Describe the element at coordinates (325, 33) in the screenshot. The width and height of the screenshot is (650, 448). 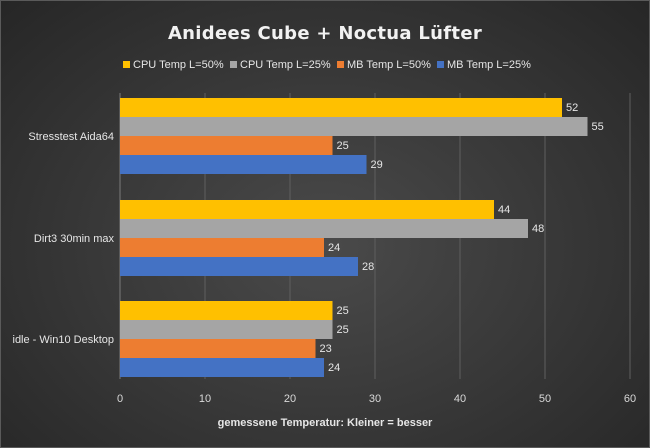
I see `chart-title: Anidees Cube + Noctua Lüfter` at that location.